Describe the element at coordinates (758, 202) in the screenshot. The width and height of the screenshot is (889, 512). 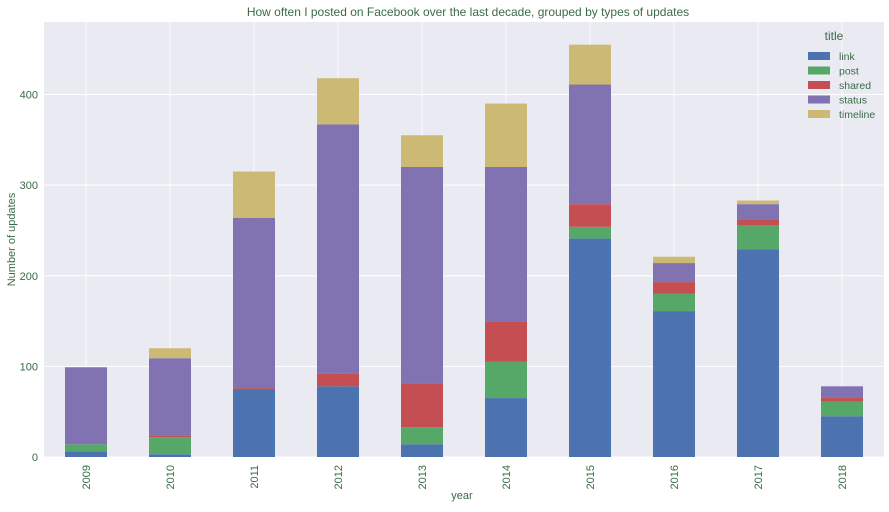
I see `bar-timeline-2017` at that location.